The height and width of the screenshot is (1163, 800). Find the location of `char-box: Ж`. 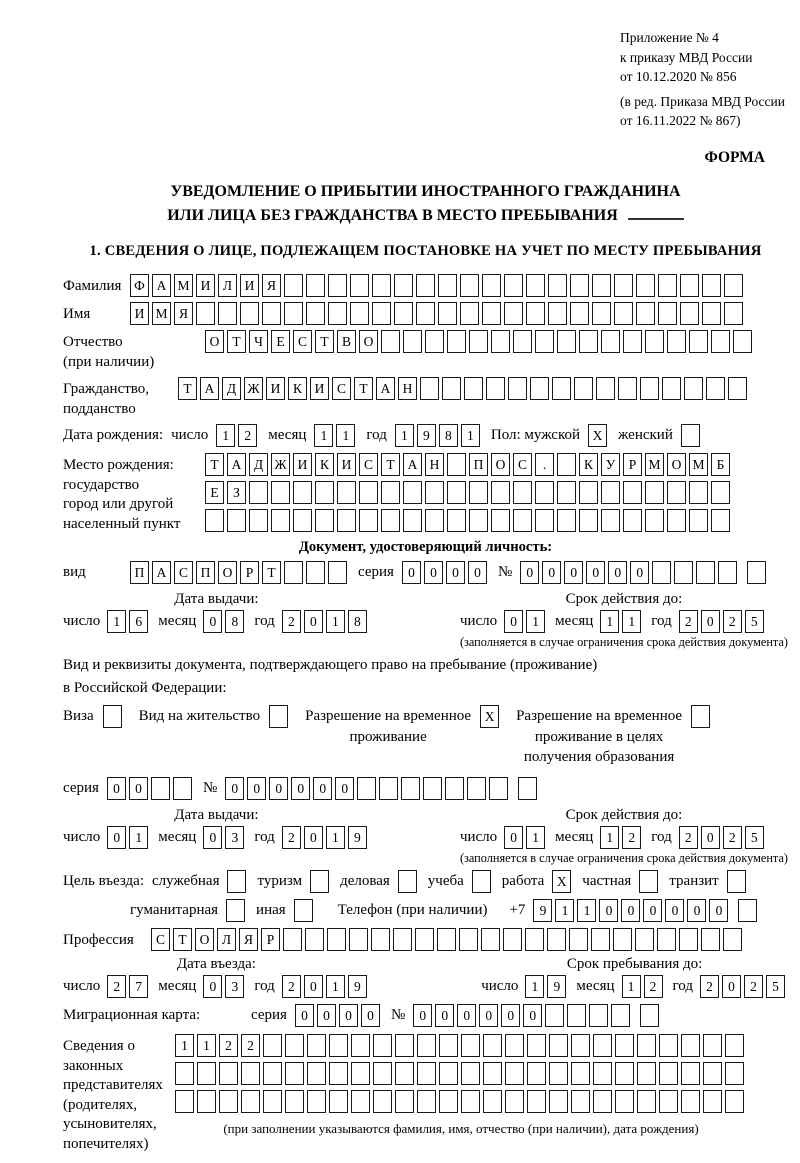

char-box: Ж is located at coordinates (280, 465).